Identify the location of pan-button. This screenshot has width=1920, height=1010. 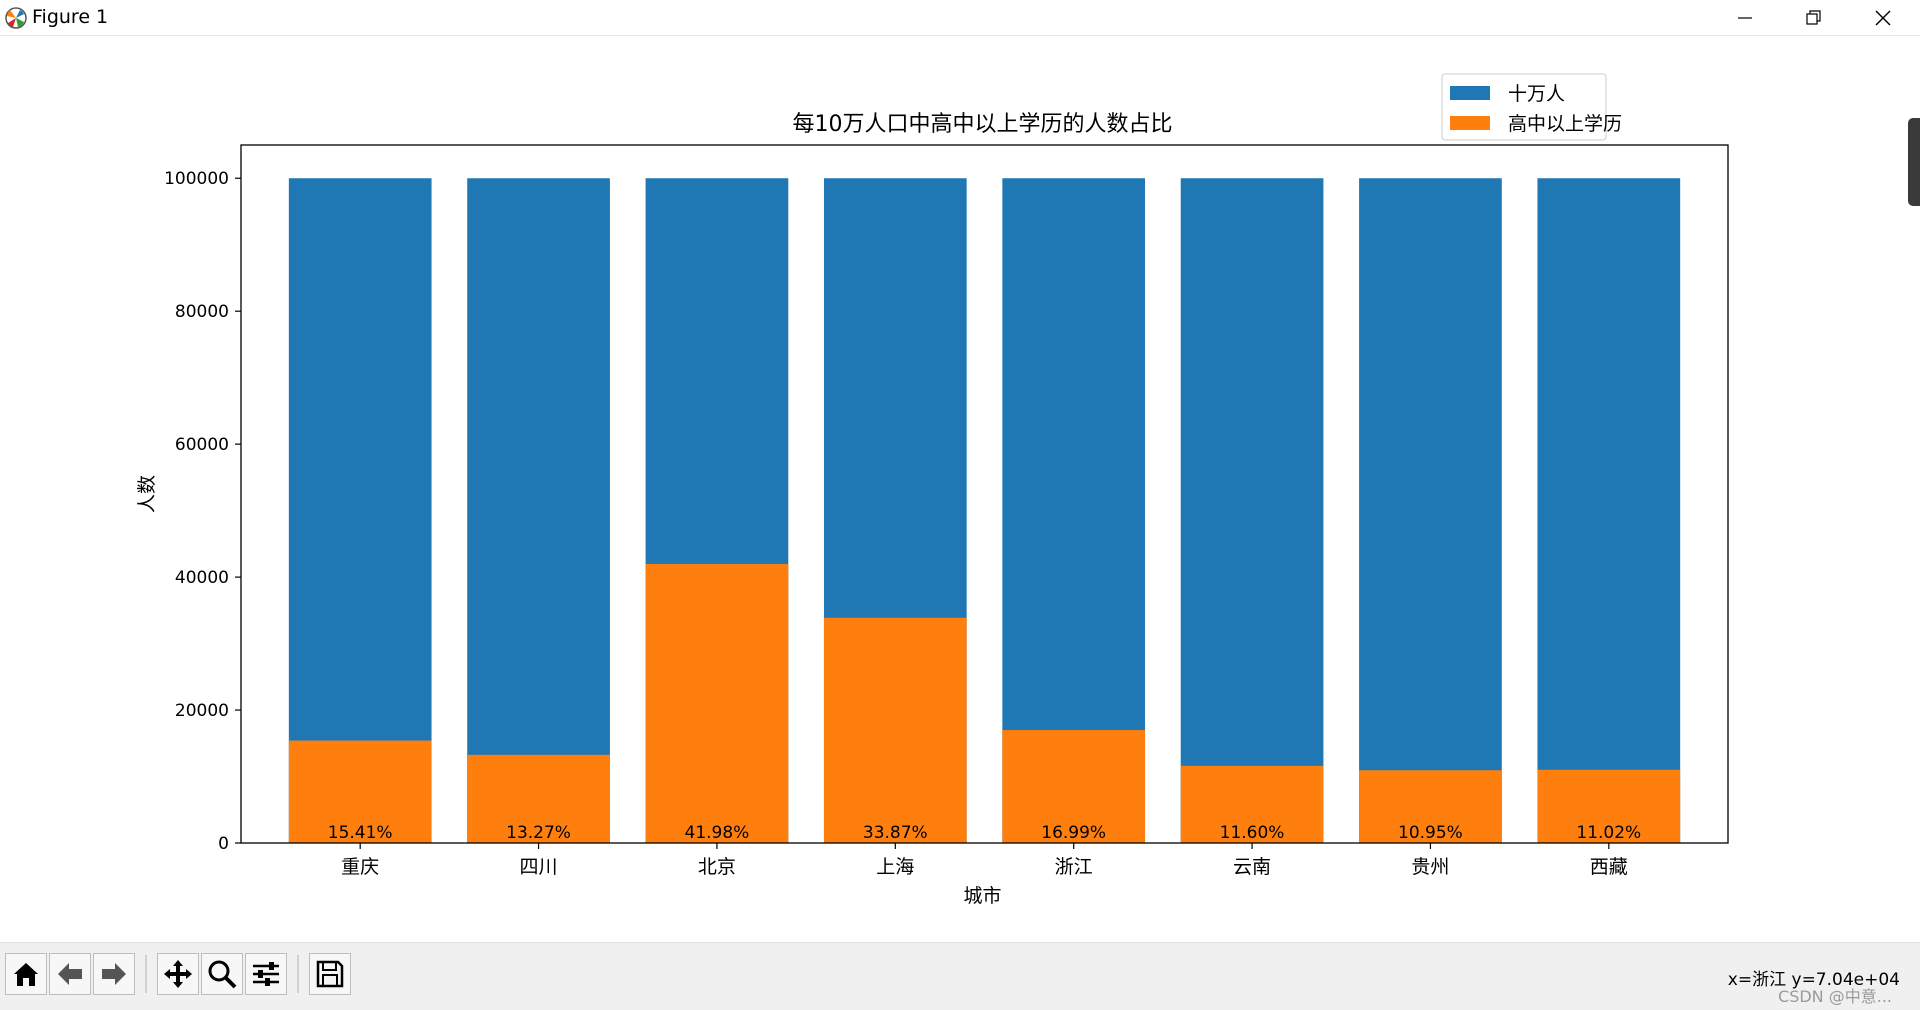
(178, 974).